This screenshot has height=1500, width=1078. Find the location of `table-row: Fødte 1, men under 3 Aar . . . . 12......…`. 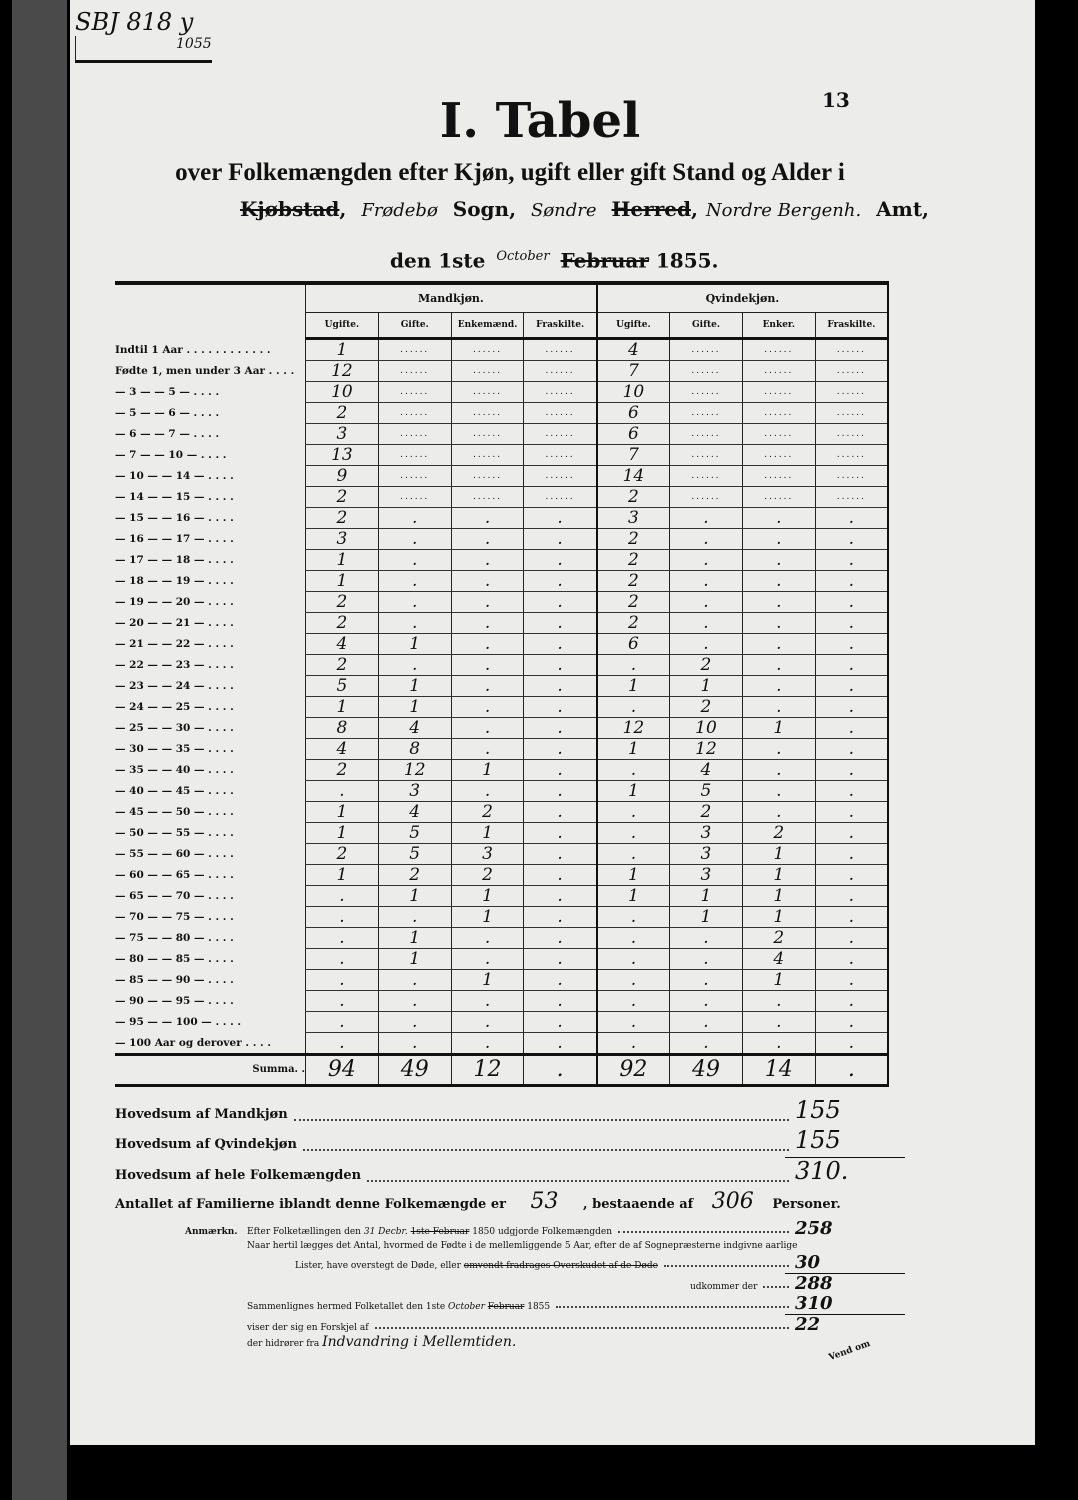

table-row: Fødte 1, men under 3 Aar . . . . 12......… is located at coordinates (502, 371).